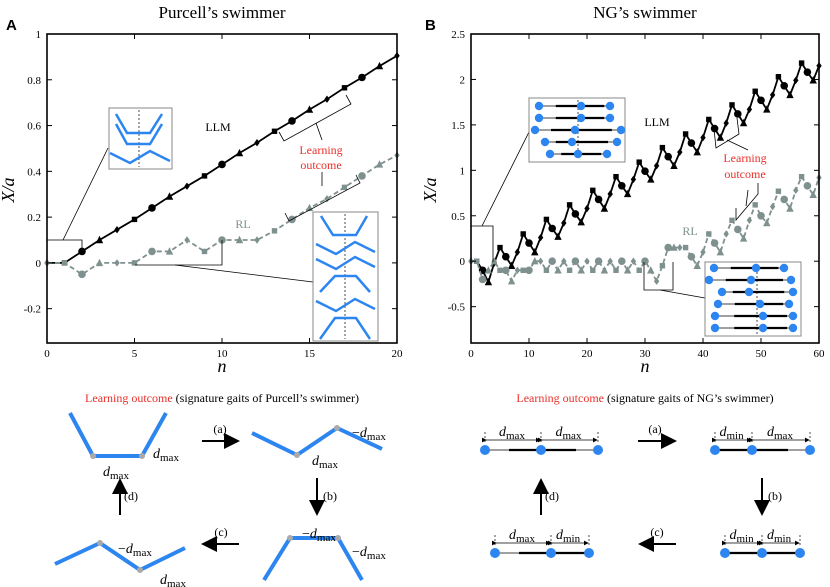 Image resolution: width=830 pixels, height=587 pixels. I want to click on x-tick-label: 40, so click(704, 354).